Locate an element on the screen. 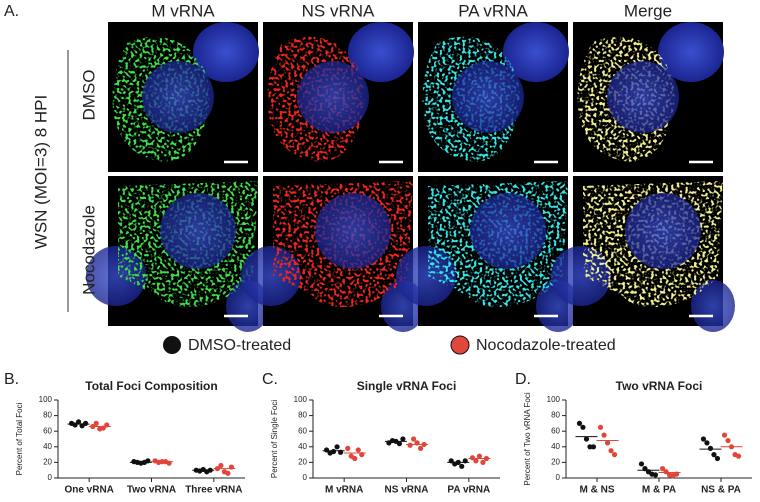 The image size is (760, 502). chart-title: Single vRNA Foci is located at coordinates (407, 386).